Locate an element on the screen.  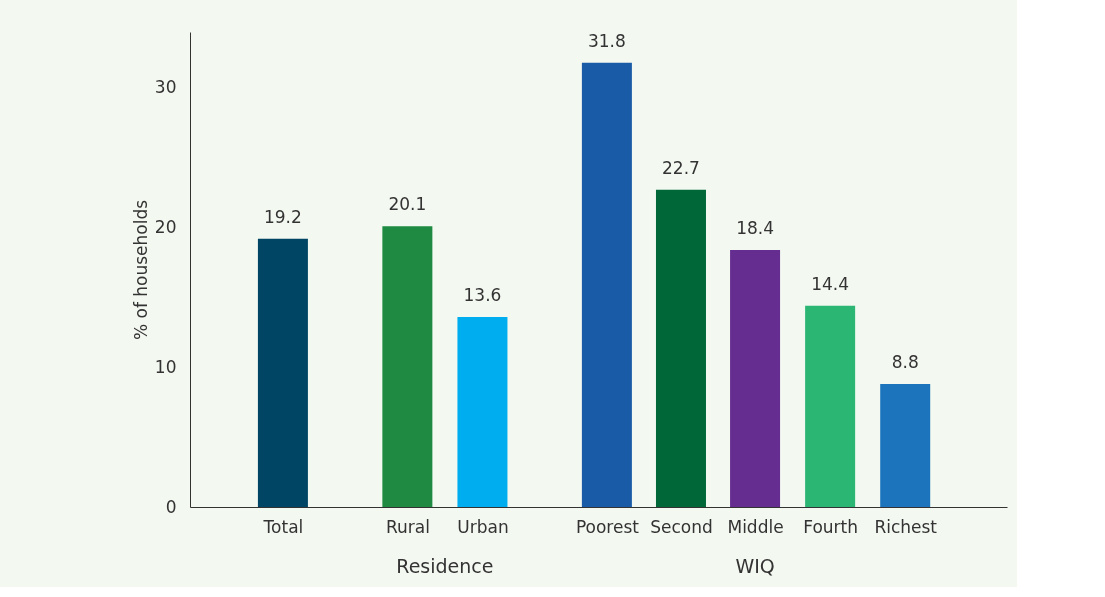
data-label: 8.8 is located at coordinates (905, 362).